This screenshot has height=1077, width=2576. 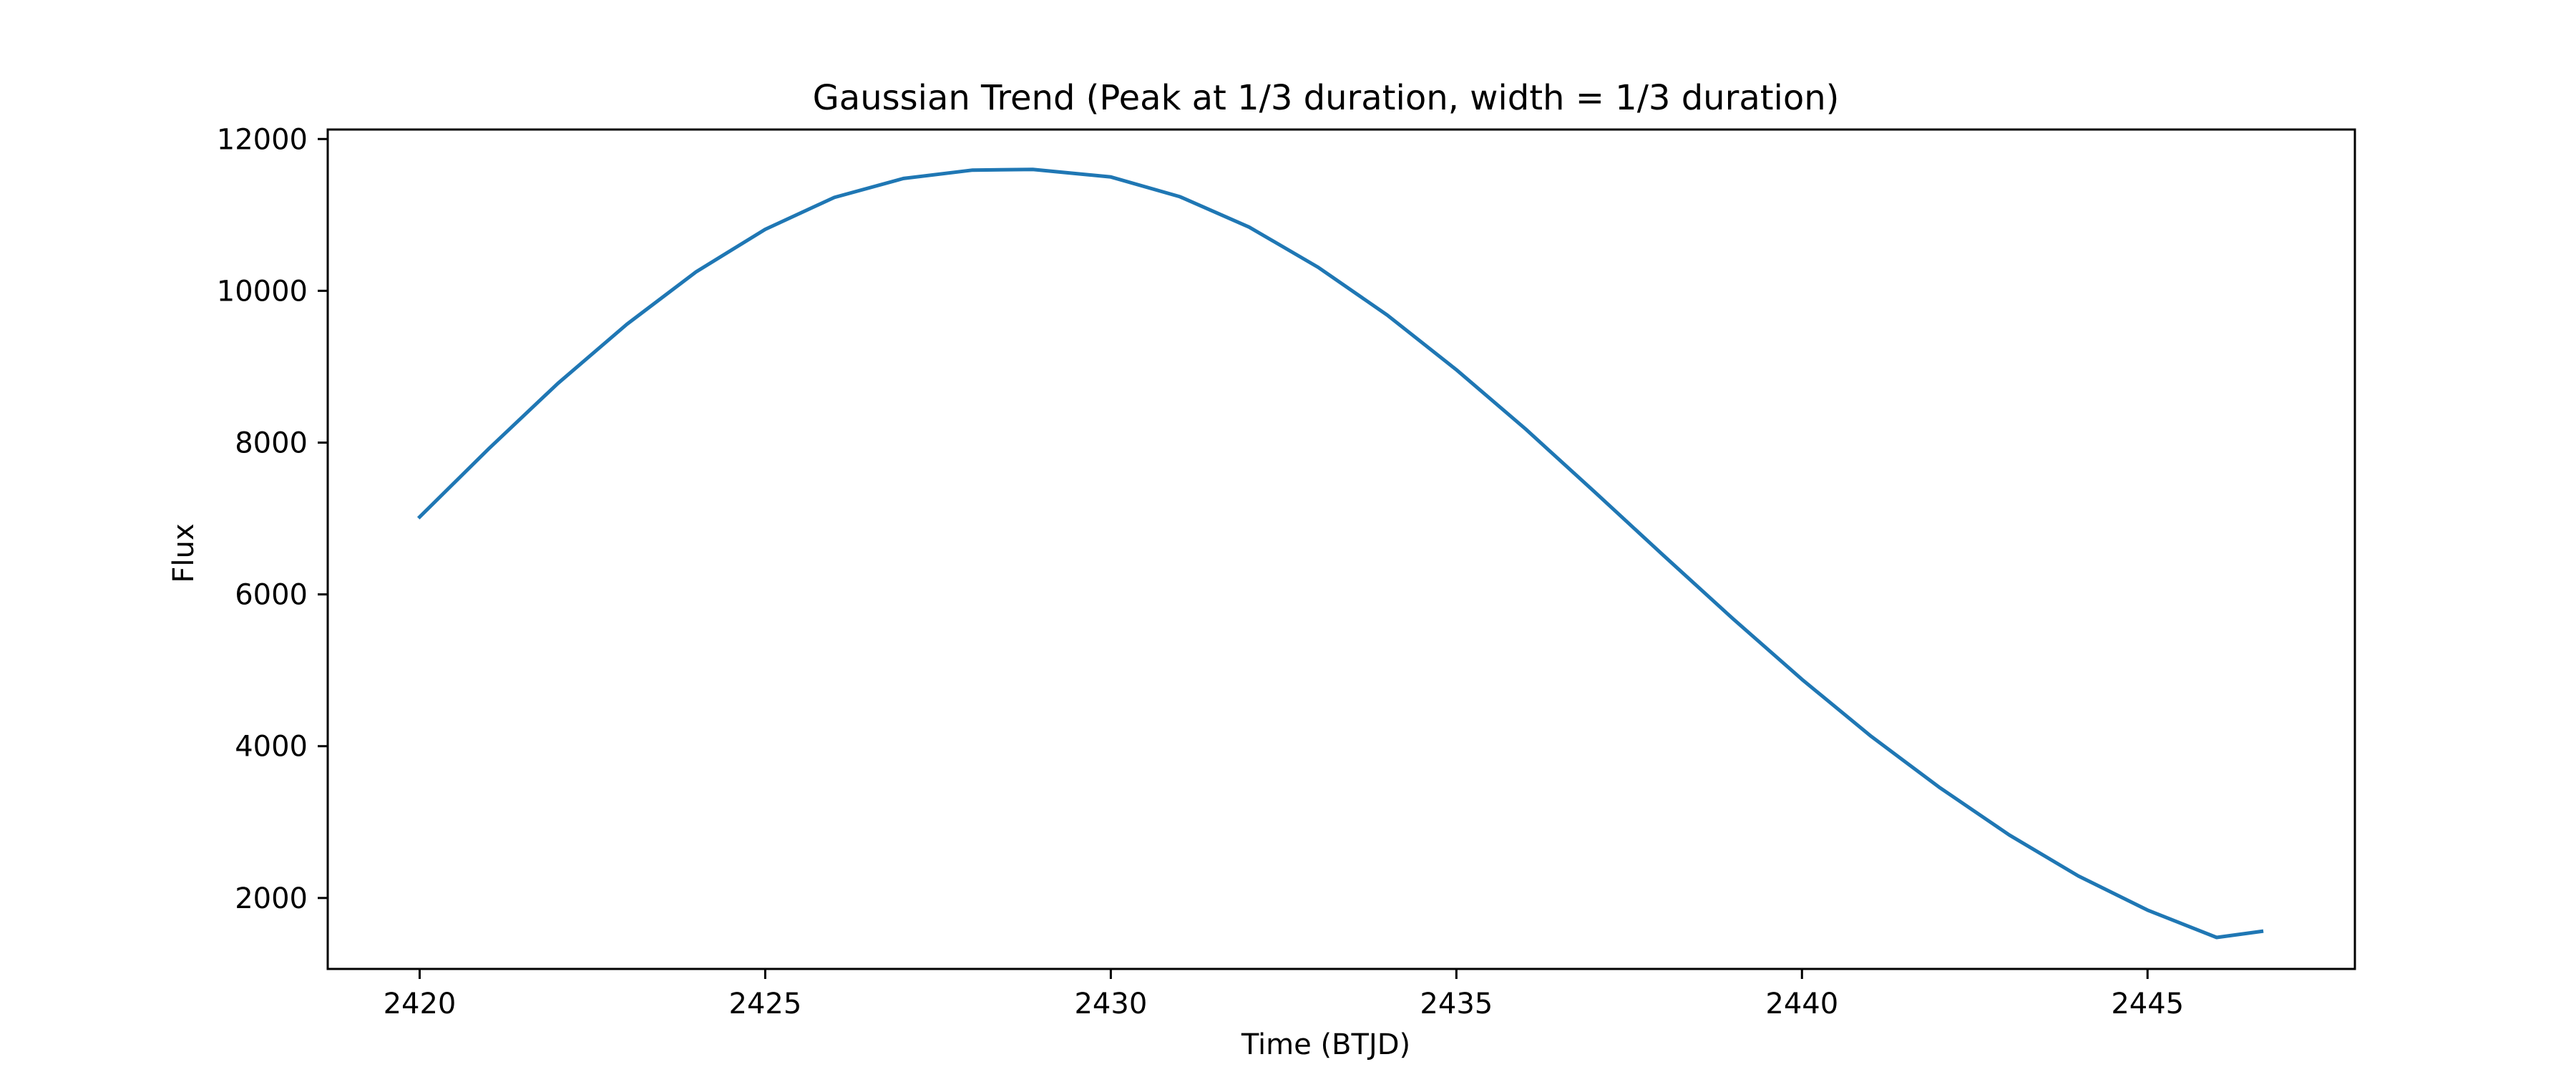 What do you see at coordinates (2147, 1004) in the screenshot?
I see `x-tick-label: 2445` at bounding box center [2147, 1004].